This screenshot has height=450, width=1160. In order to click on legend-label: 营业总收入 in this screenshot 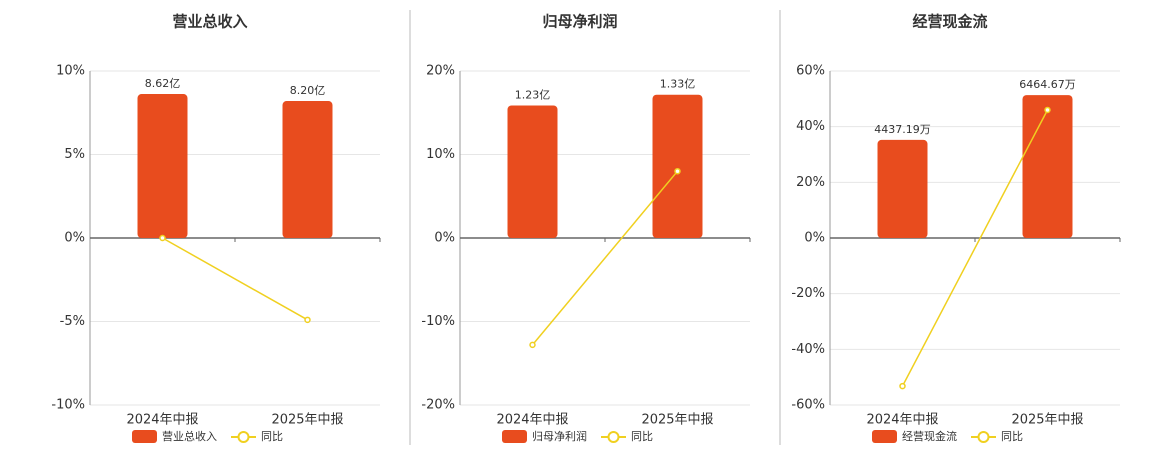, I will do `click(189, 436)`.